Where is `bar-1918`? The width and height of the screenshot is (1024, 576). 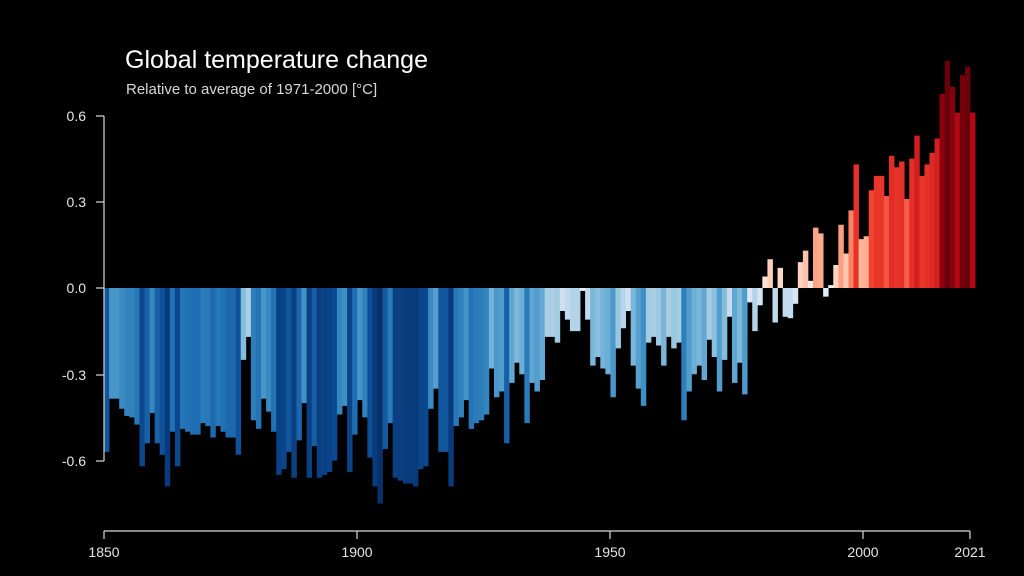 bar-1918 is located at coordinates (451, 387).